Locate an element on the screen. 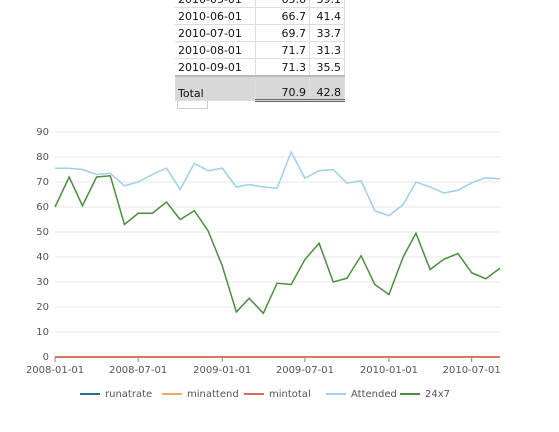  x-tick-label: 2010-01-01 is located at coordinates (389, 370).